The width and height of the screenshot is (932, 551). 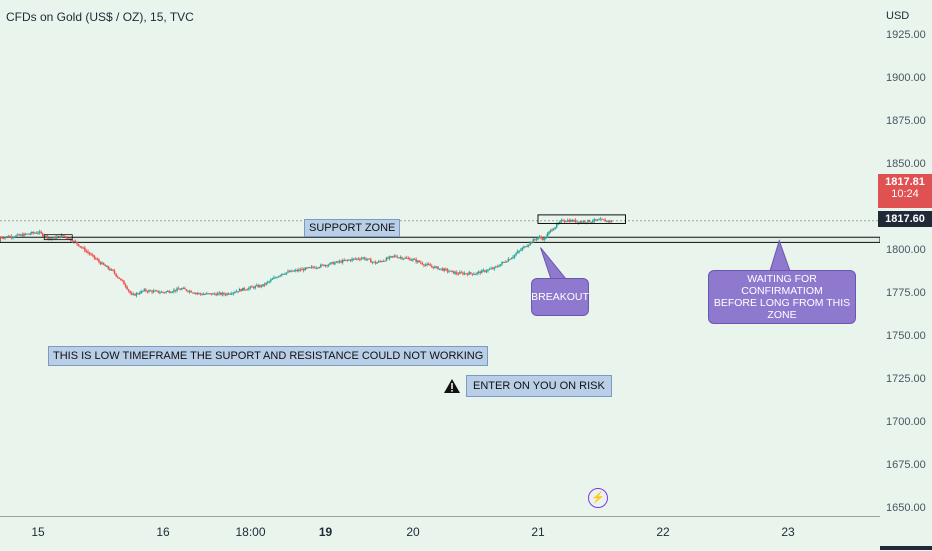 I want to click on axis-corner, so click(x=906, y=548).